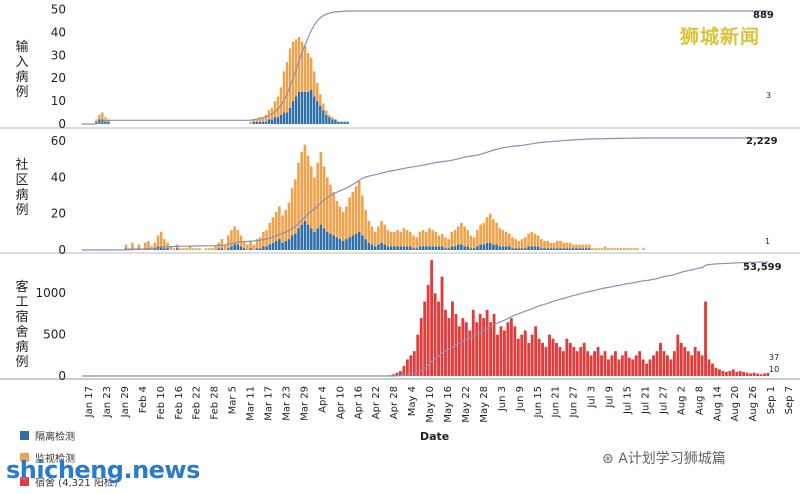  What do you see at coordinates (720, 37) in the screenshot?
I see `brand-logo: 狮城新闻` at bounding box center [720, 37].